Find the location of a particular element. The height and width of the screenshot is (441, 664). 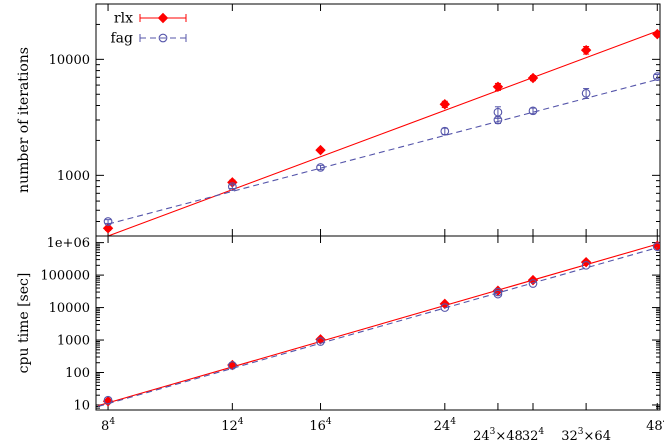

legend-label-rlx: rlx is located at coordinates (123, 19).